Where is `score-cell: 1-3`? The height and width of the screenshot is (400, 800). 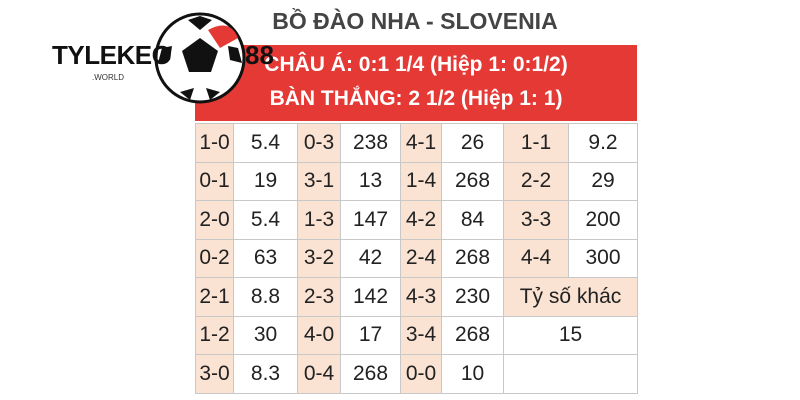 score-cell: 1-3 is located at coordinates (319, 220).